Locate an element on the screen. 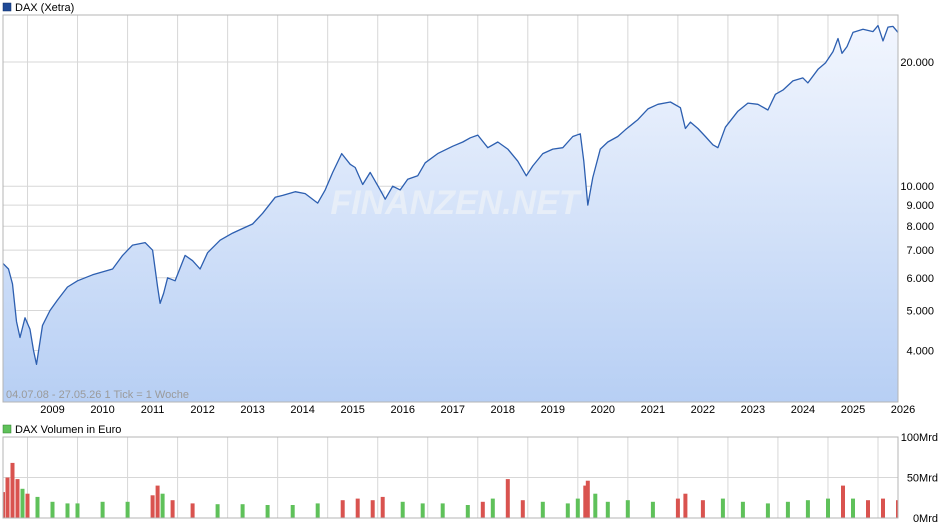 The height and width of the screenshot is (526, 940). y-tick-label: 9.000 is located at coordinates (920, 206).